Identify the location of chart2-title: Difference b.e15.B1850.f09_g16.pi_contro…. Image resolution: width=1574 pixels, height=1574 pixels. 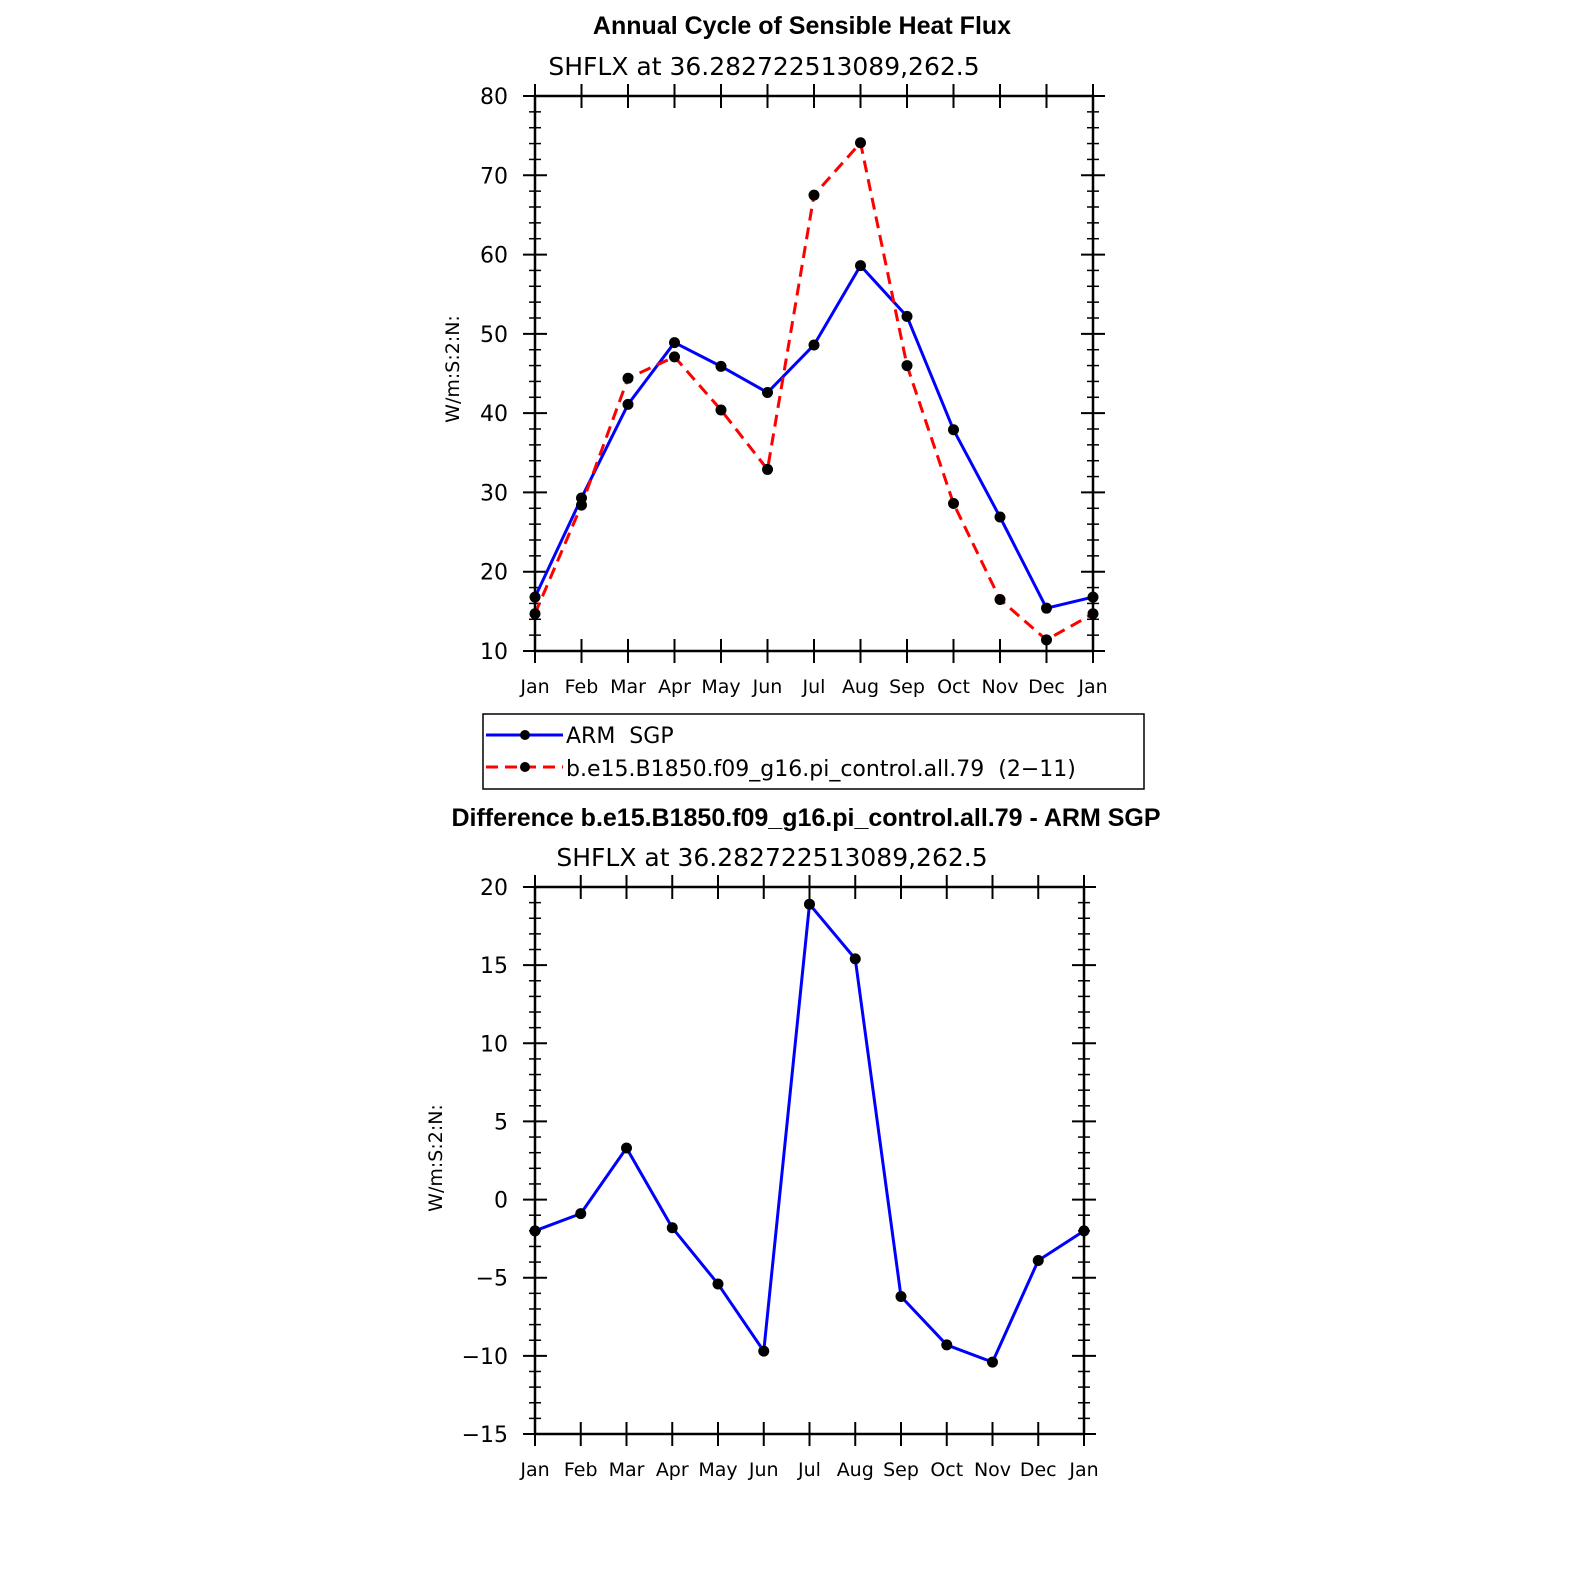
(805, 818).